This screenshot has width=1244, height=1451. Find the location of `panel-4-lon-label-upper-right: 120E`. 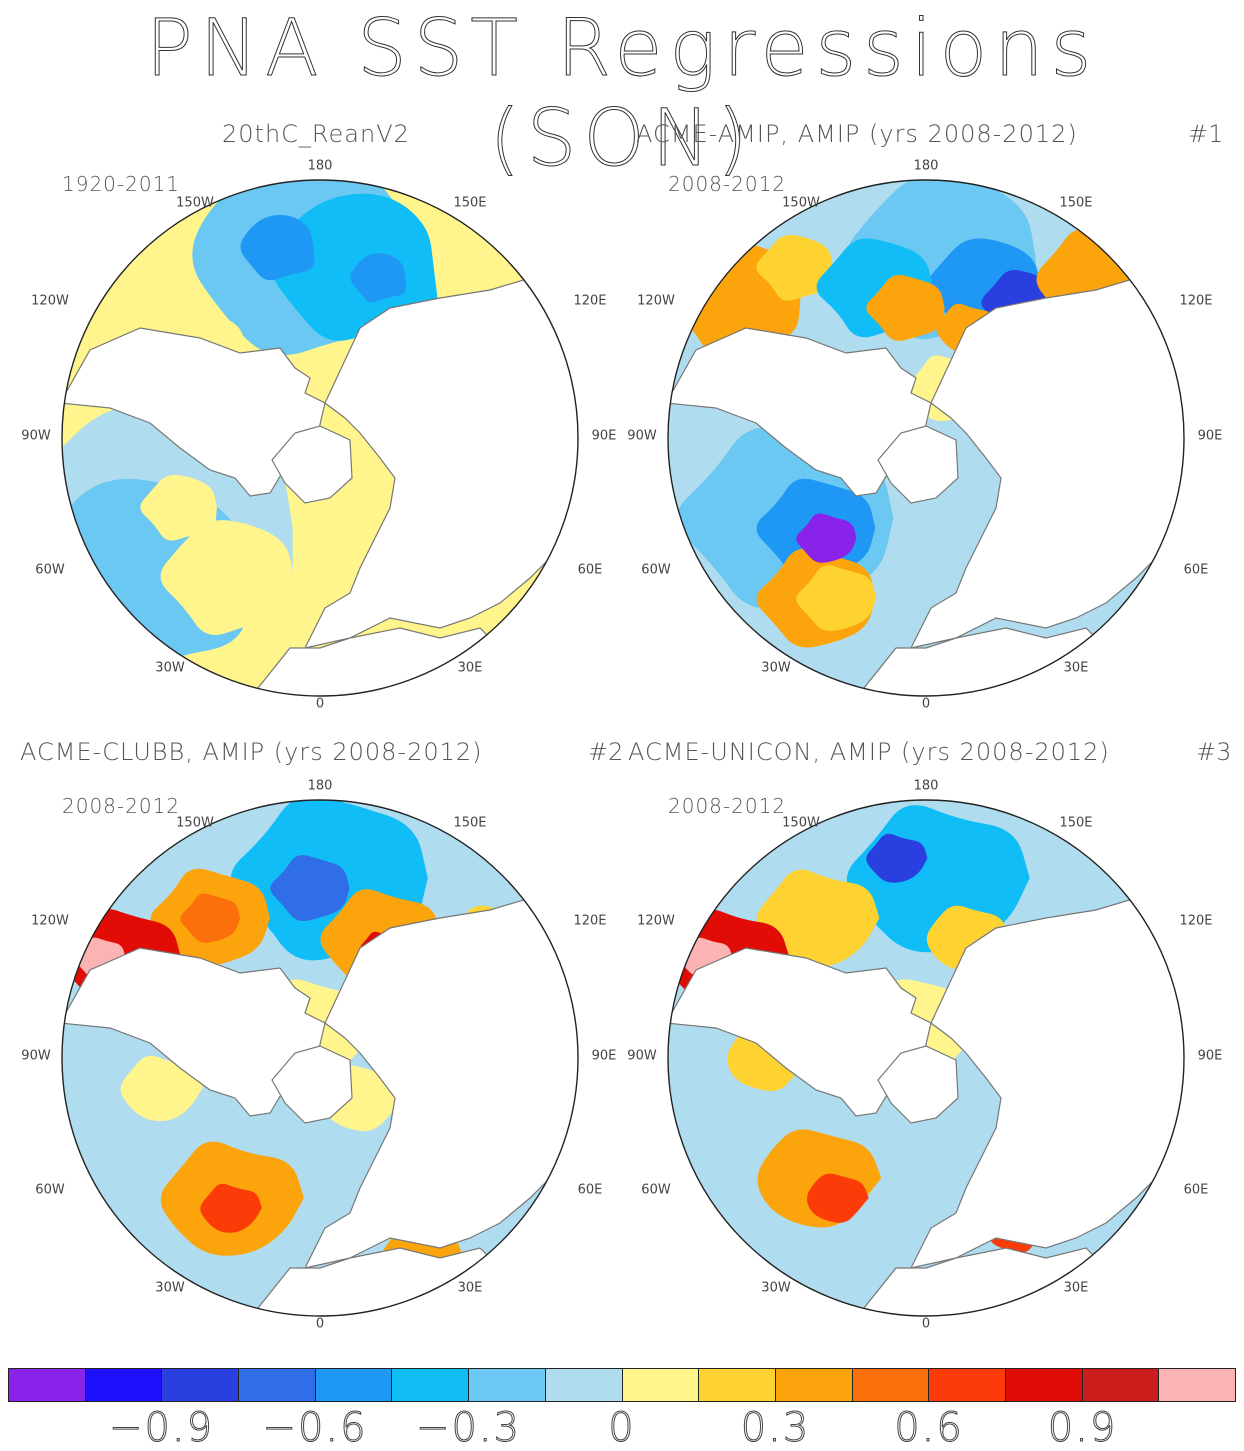

panel-4-lon-label-upper-right: 120E is located at coordinates (1196, 921).